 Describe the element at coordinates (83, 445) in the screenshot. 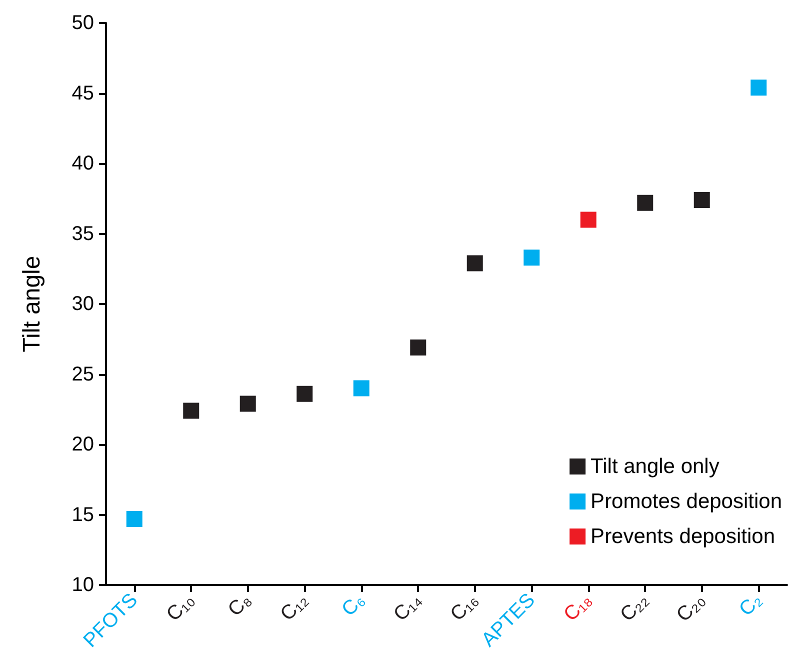

I see `y-tick-label: 20` at that location.